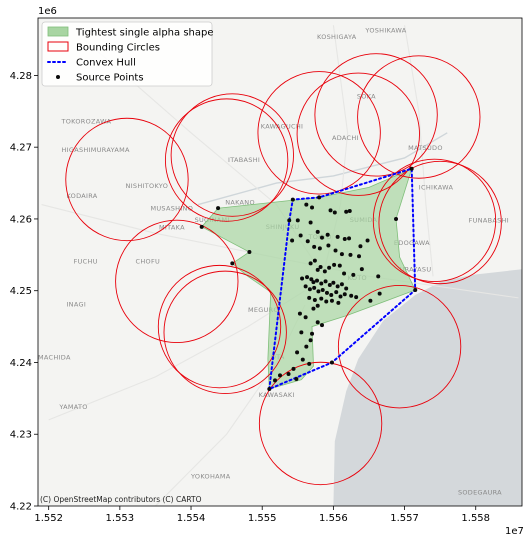 Image resolution: width=529 pixels, height=544 pixels. Describe the element at coordinates (191, 518) in the screenshot. I see `x-tick-label: 1.554` at that location.